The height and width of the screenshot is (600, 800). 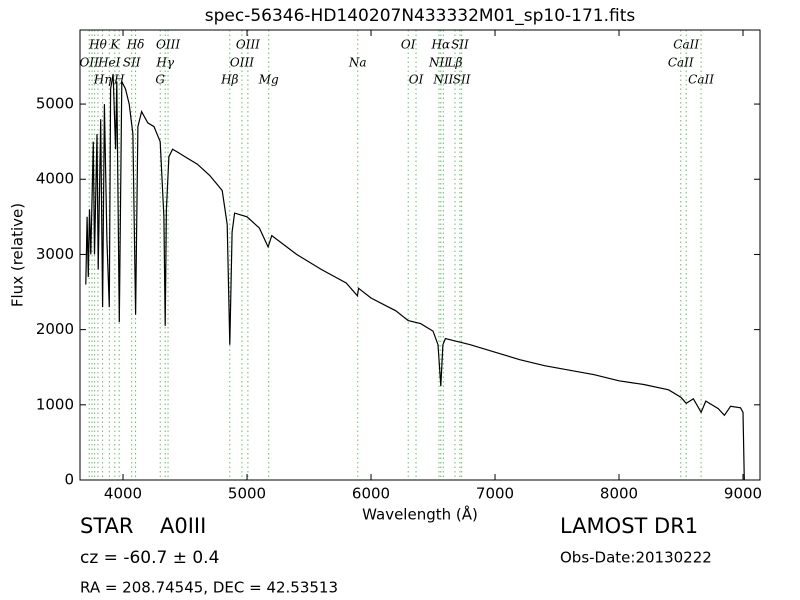 What do you see at coordinates (209, 588) in the screenshot?
I see `coordinates: RA = 208.74545, DEC = 42.53513` at bounding box center [209, 588].